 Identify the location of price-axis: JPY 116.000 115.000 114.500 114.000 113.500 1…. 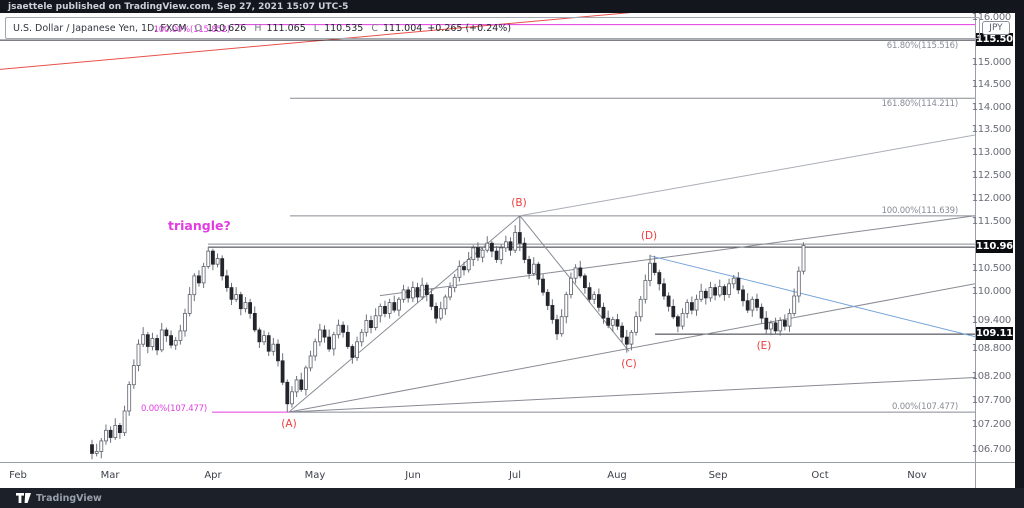
(996, 237).